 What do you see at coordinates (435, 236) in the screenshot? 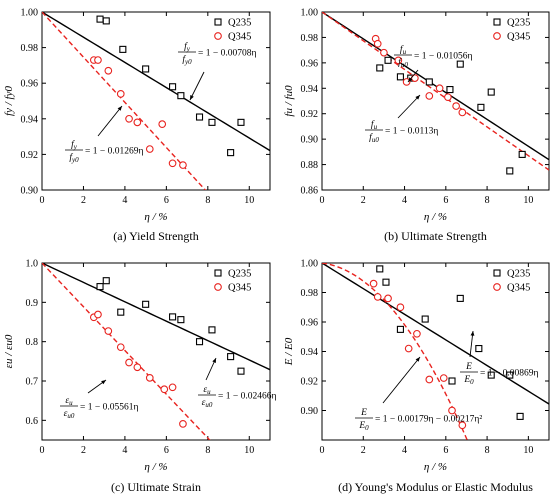
I see `chart-caption: (b) Ultimate Strength` at bounding box center [435, 236].